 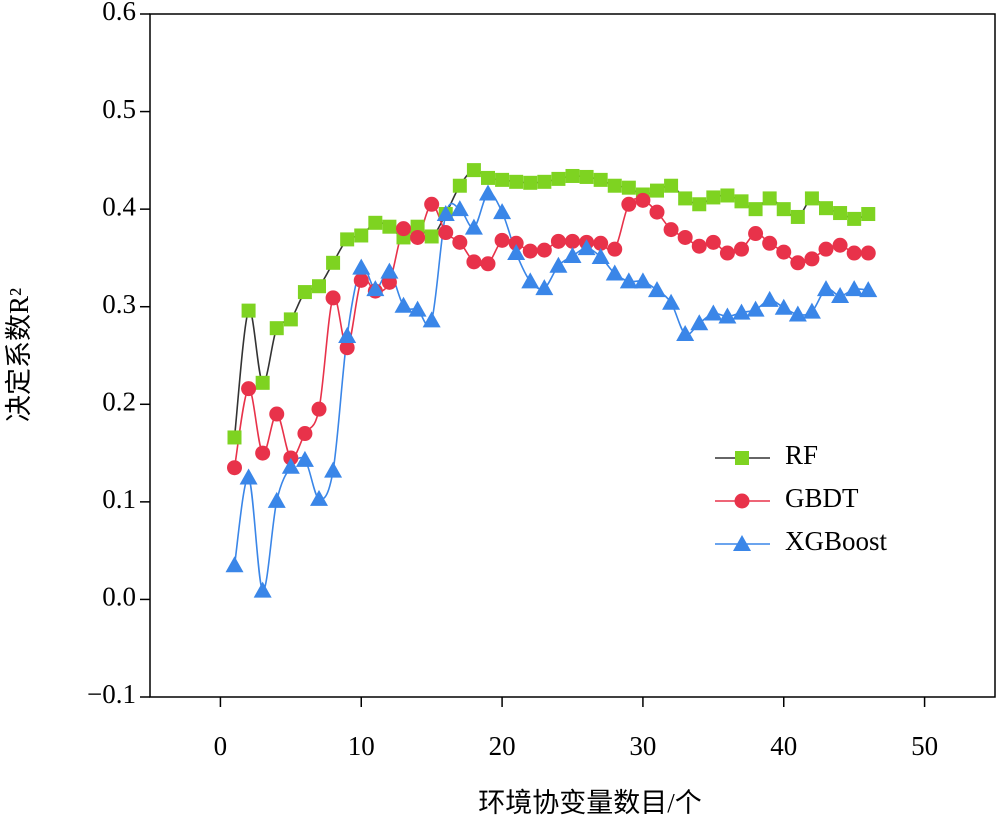 What do you see at coordinates (119, 499) in the screenshot?
I see `y-tick-label: 0.1` at bounding box center [119, 499].